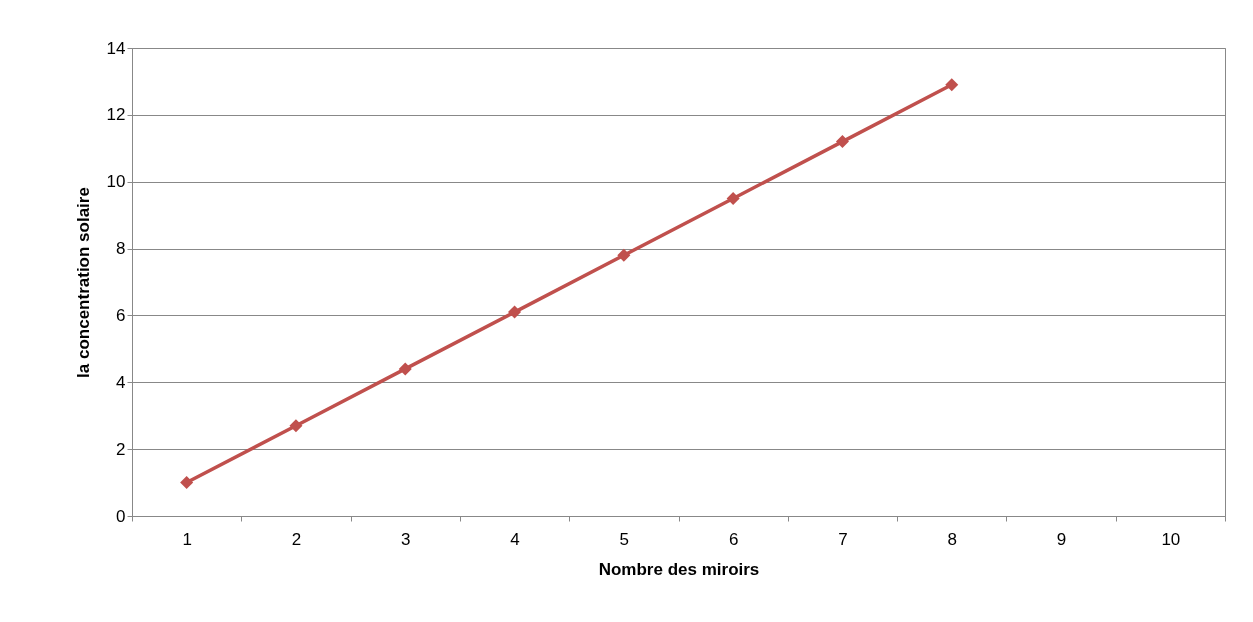  What do you see at coordinates (296, 539) in the screenshot?
I see `x-tick-label: 2` at bounding box center [296, 539].